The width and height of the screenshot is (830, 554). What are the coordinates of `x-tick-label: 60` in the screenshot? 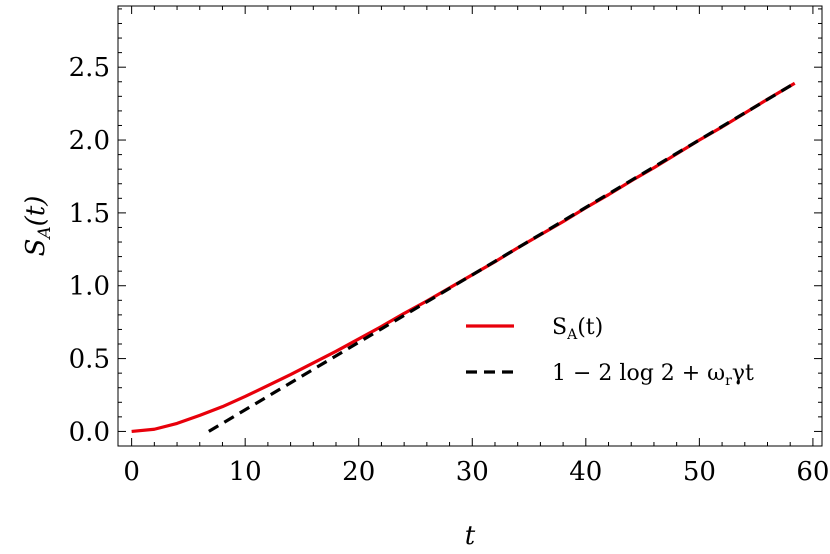 It's located at (812, 472).